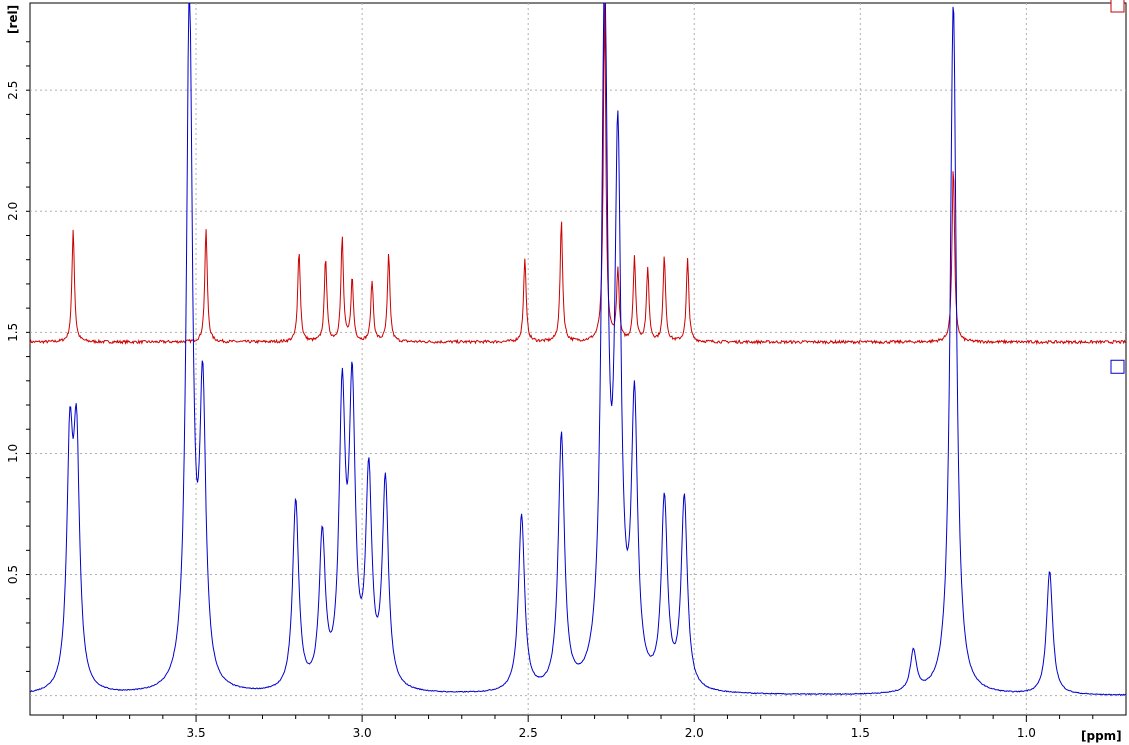  What do you see at coordinates (13, 90) in the screenshot?
I see `y-tick-label: 2.5` at bounding box center [13, 90].